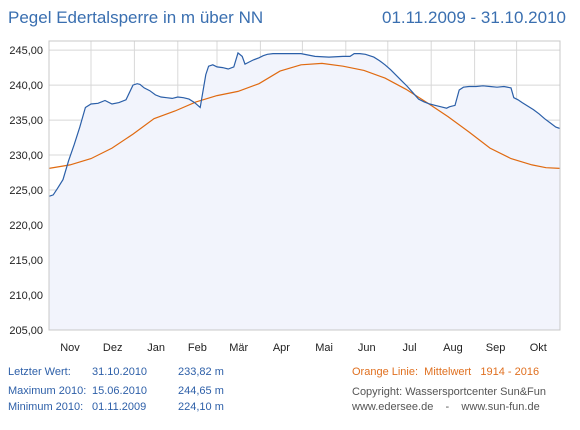 The width and height of the screenshot is (580, 430). Describe the element at coordinates (156, 348) in the screenshot. I see `x-tick-label: Jan` at that location.